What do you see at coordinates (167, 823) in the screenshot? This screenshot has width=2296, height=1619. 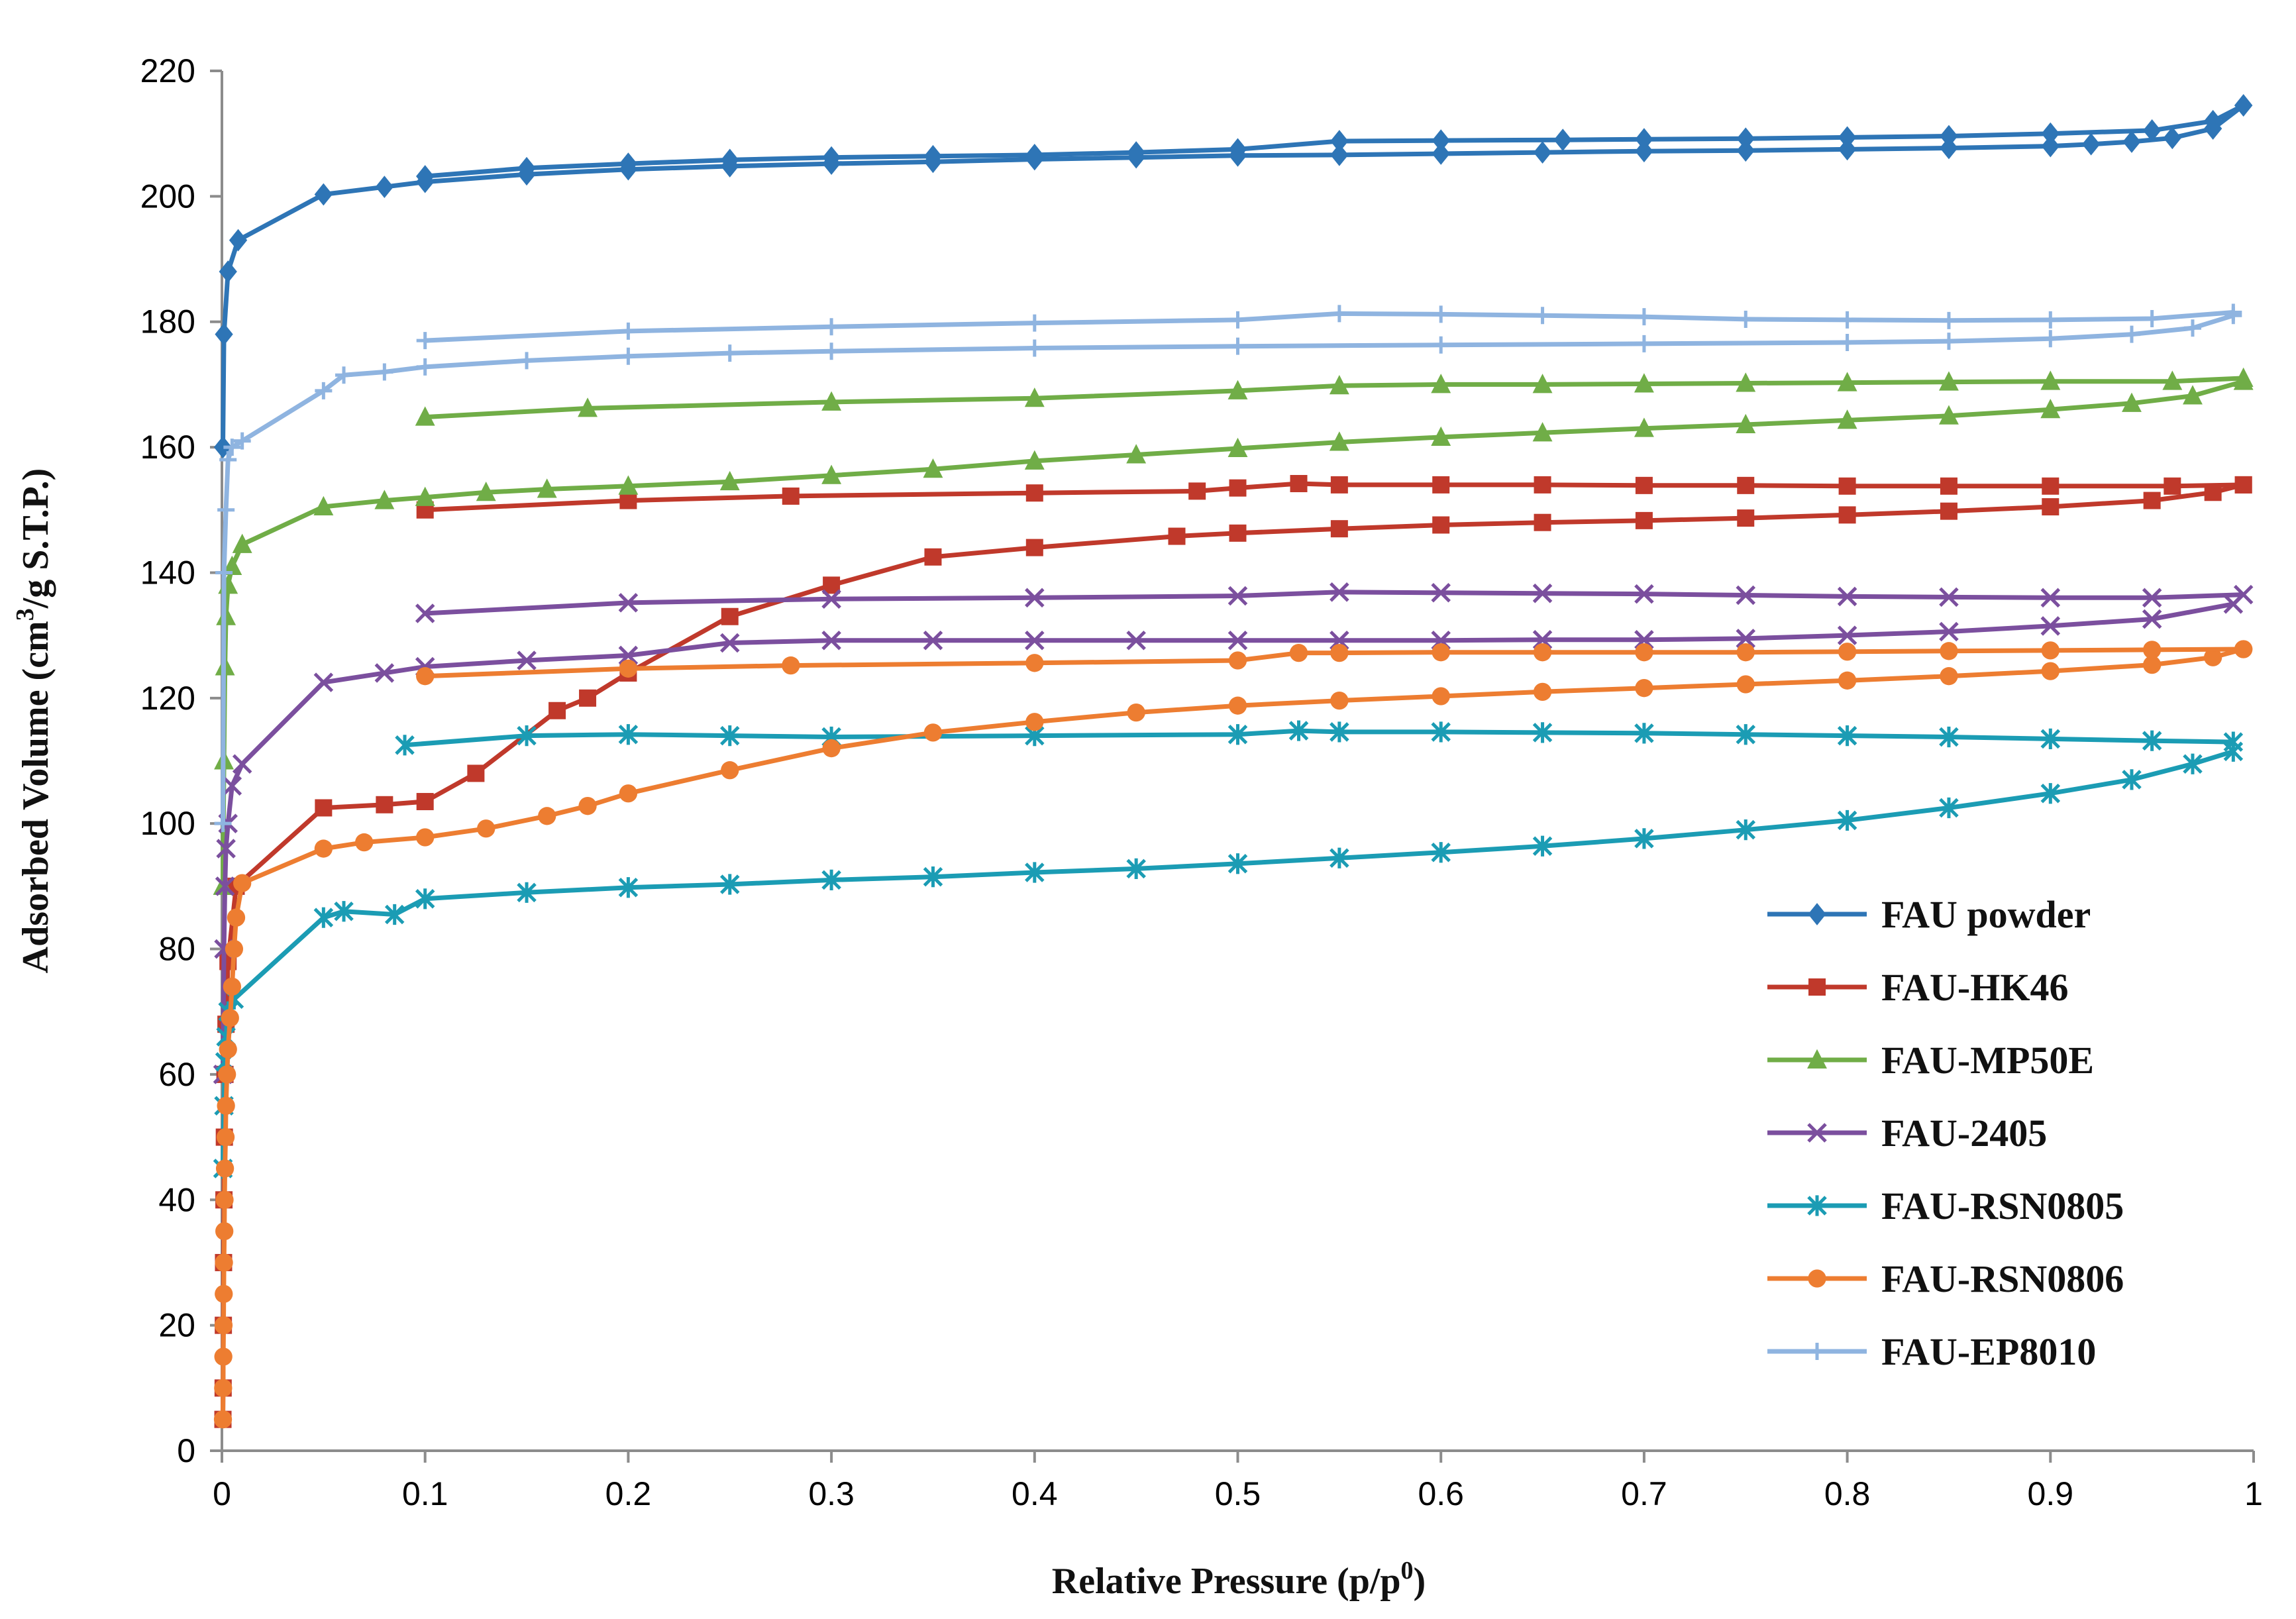 I see `y-tick-label: 100` at bounding box center [167, 823].